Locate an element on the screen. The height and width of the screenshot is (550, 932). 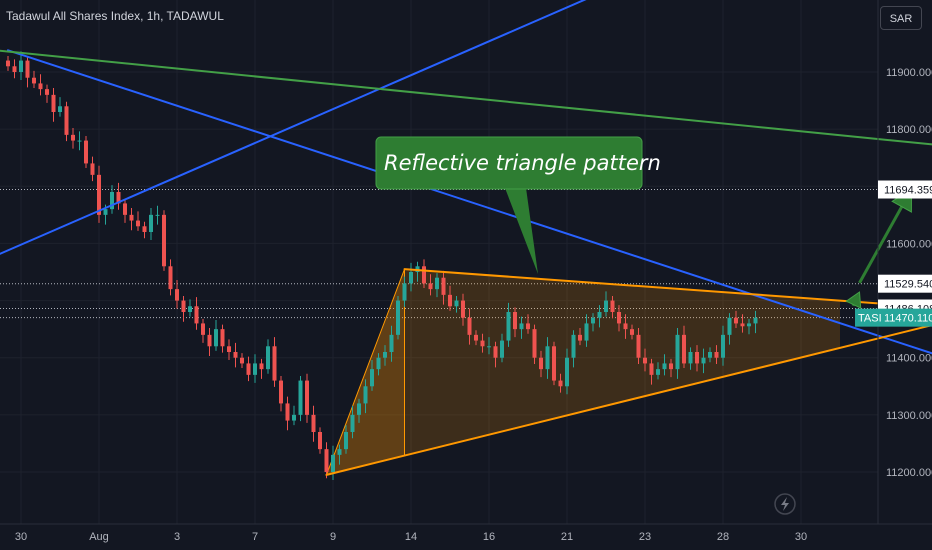
time-tick-label: 21 is located at coordinates (567, 537).